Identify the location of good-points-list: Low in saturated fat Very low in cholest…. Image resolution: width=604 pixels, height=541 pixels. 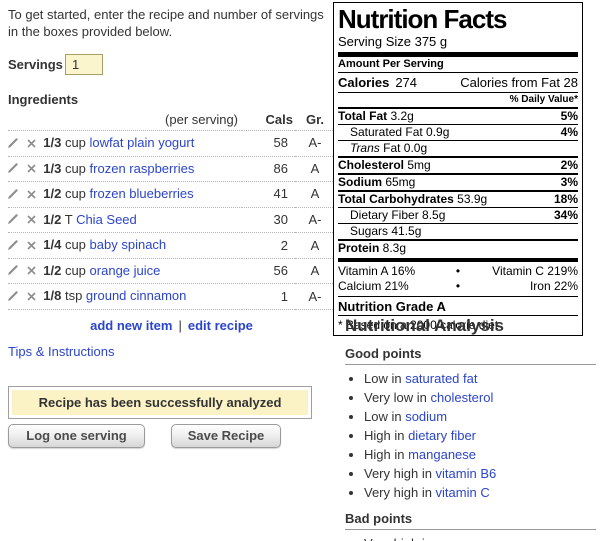
(470, 436).